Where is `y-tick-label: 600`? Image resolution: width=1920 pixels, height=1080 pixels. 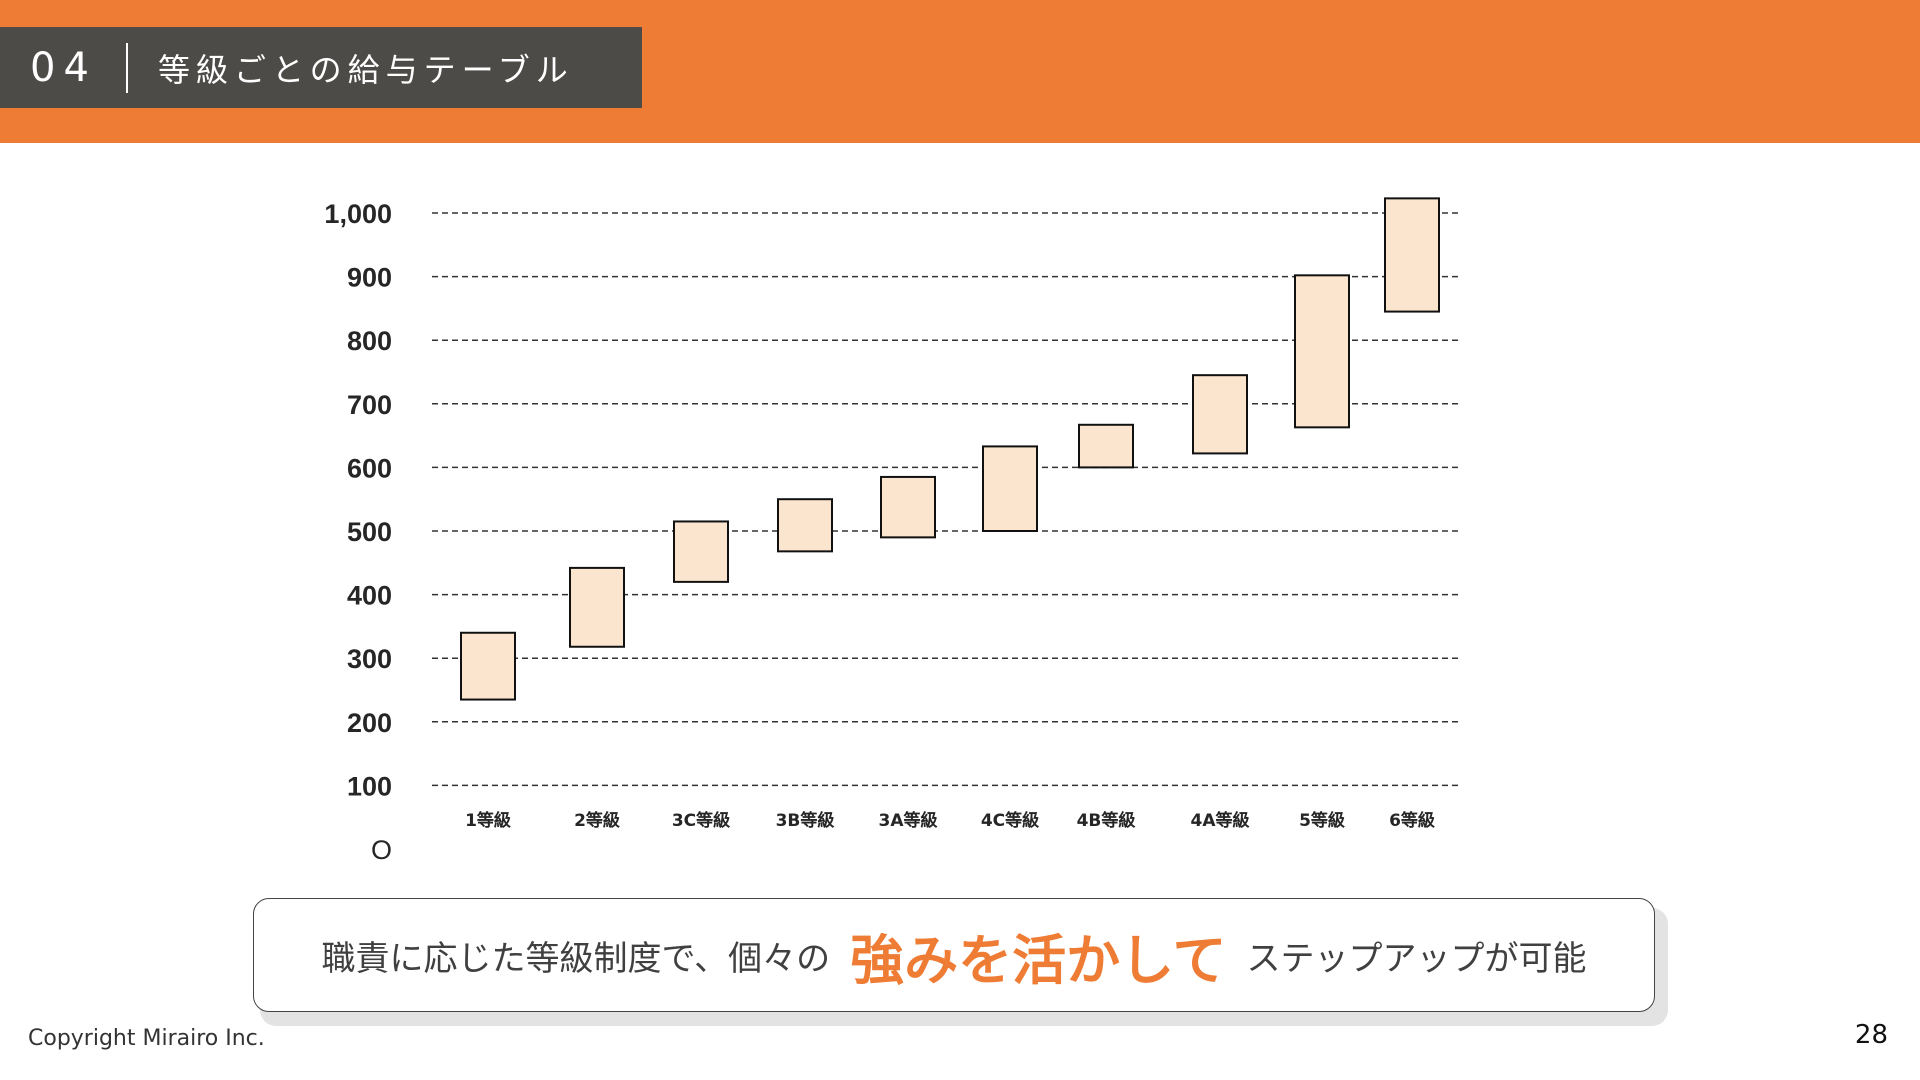 y-tick-label: 600 is located at coordinates (369, 468).